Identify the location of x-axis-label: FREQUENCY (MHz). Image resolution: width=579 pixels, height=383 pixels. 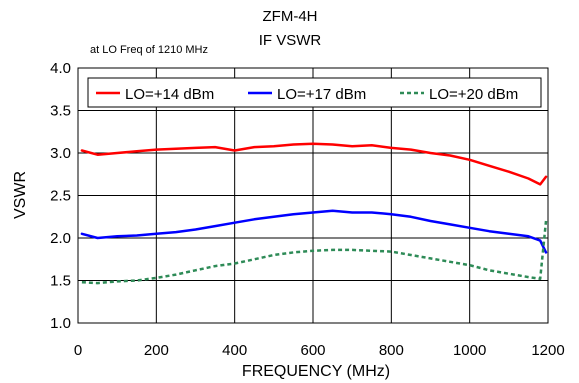
(316, 371).